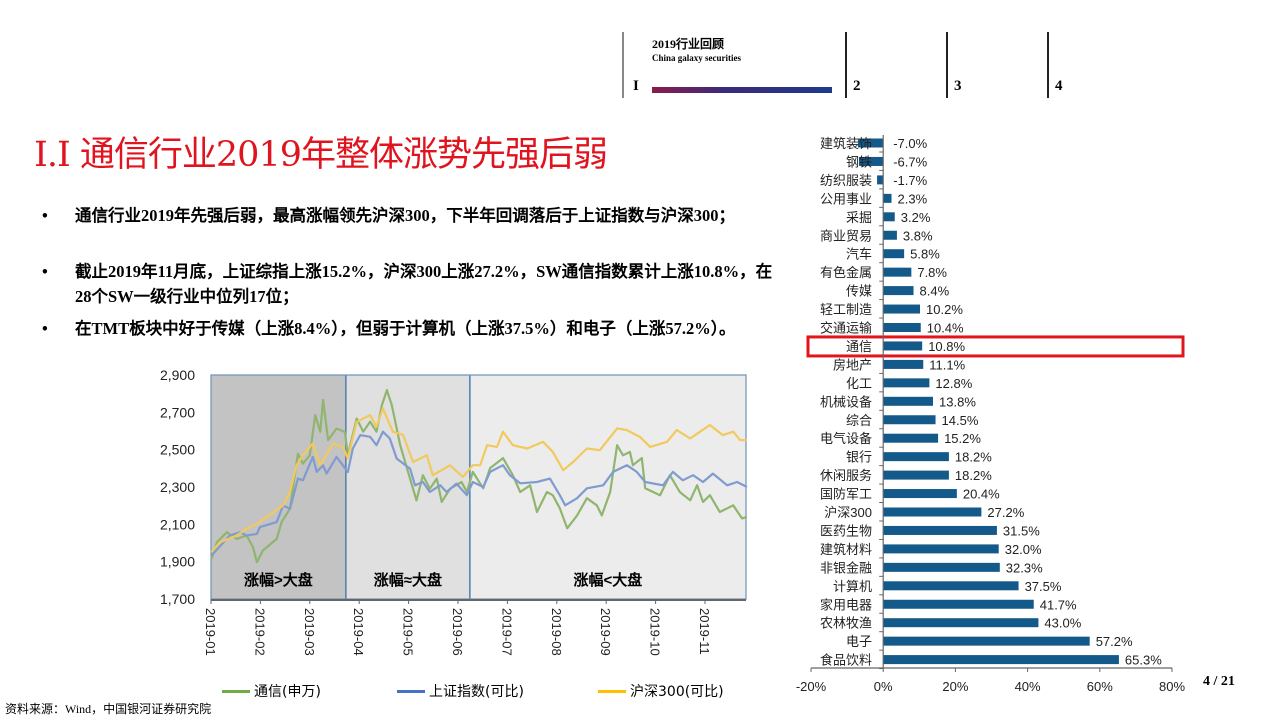 Image resolution: width=1279 pixels, height=719 pixels. What do you see at coordinates (859, 641) in the screenshot?
I see `category-label: 电子` at bounding box center [859, 641].